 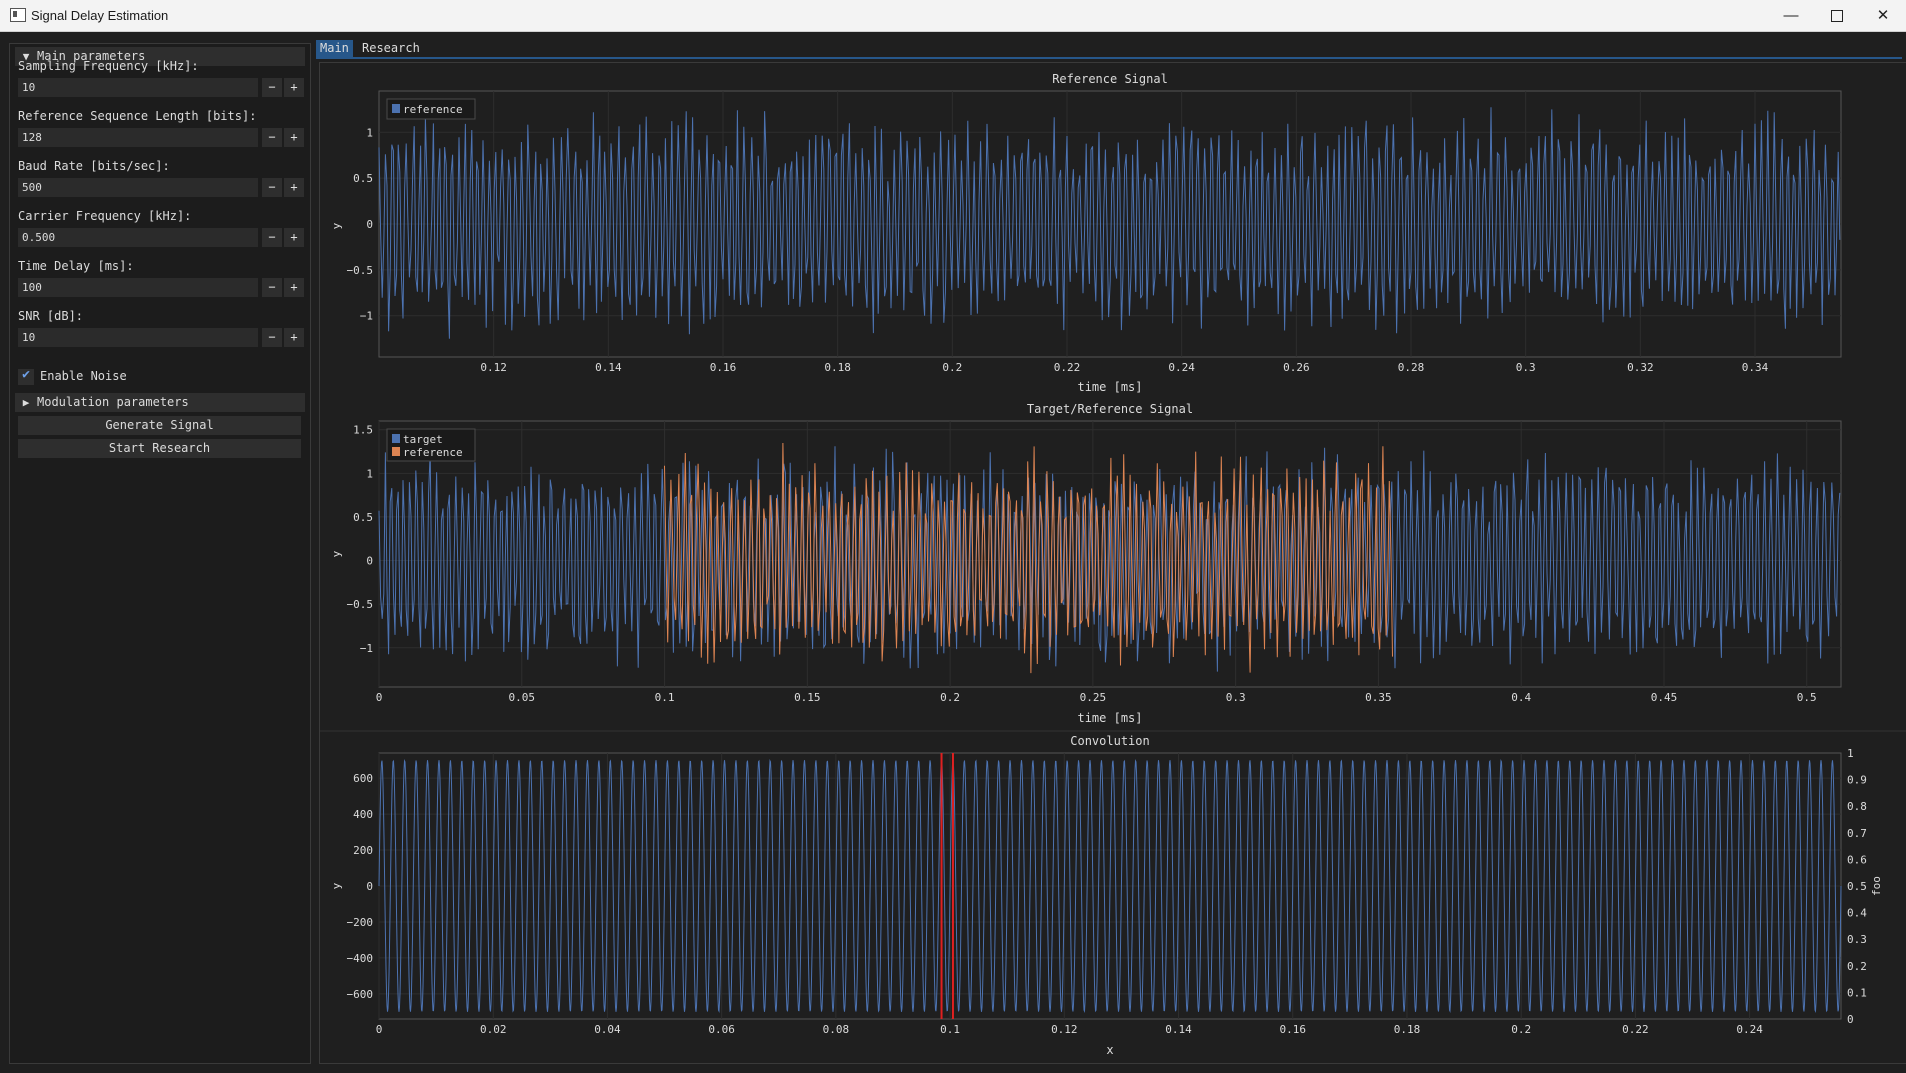 I want to click on expand-arrow-icon: ▼, so click(x=26, y=56).